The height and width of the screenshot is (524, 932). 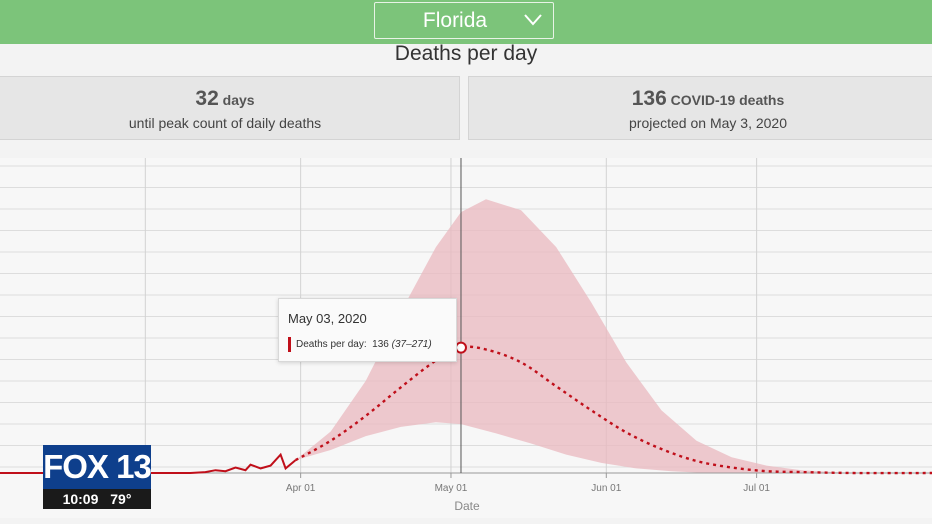 What do you see at coordinates (238, 100) in the screenshot?
I see `peak-days-unit: days` at bounding box center [238, 100].